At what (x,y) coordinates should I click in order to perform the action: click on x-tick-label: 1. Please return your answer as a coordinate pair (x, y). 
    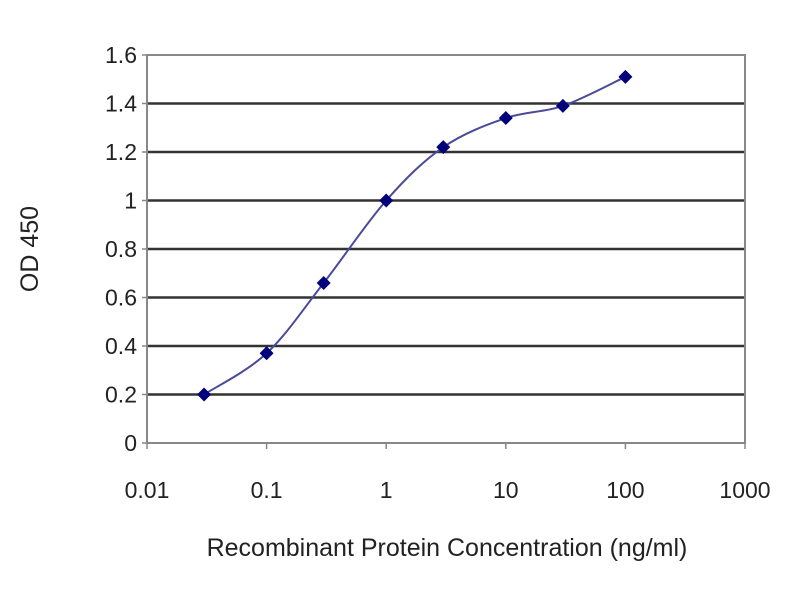
    Looking at the image, I should click on (386, 490).